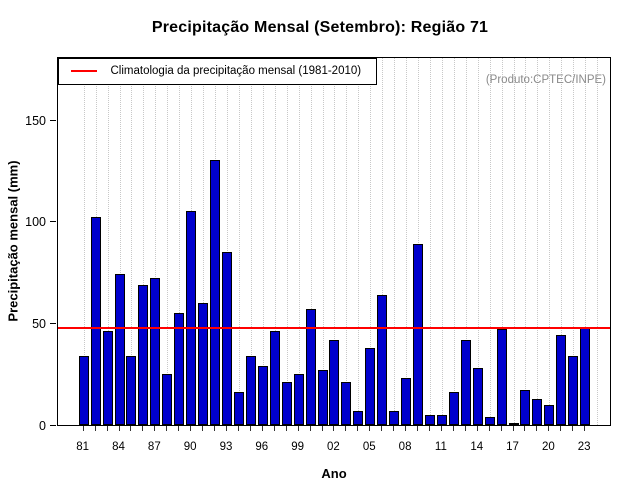  I want to click on bar-2020, so click(549, 414).